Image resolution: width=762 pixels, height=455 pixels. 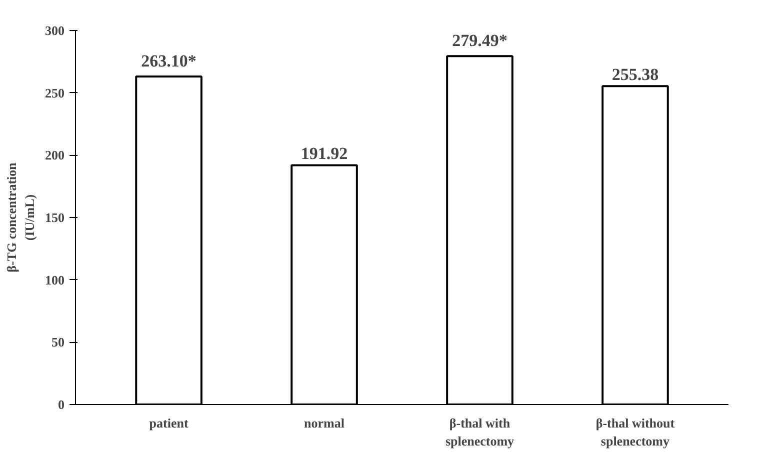 I want to click on data-label: 279.49*, so click(x=480, y=40).